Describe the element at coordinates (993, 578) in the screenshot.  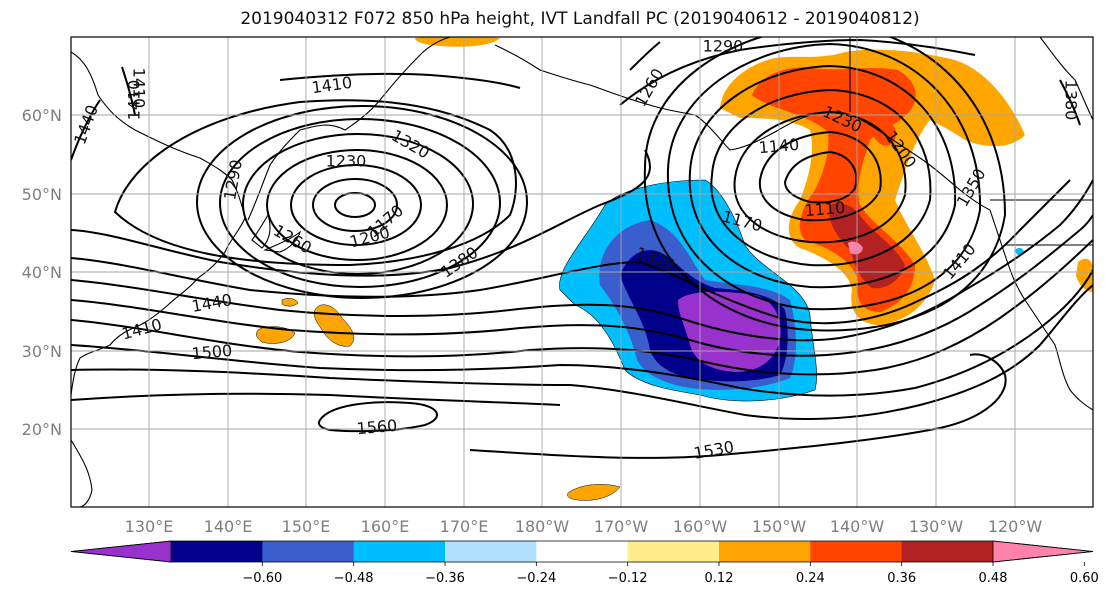
I see `colorbar-tick-label: 0.48` at that location.